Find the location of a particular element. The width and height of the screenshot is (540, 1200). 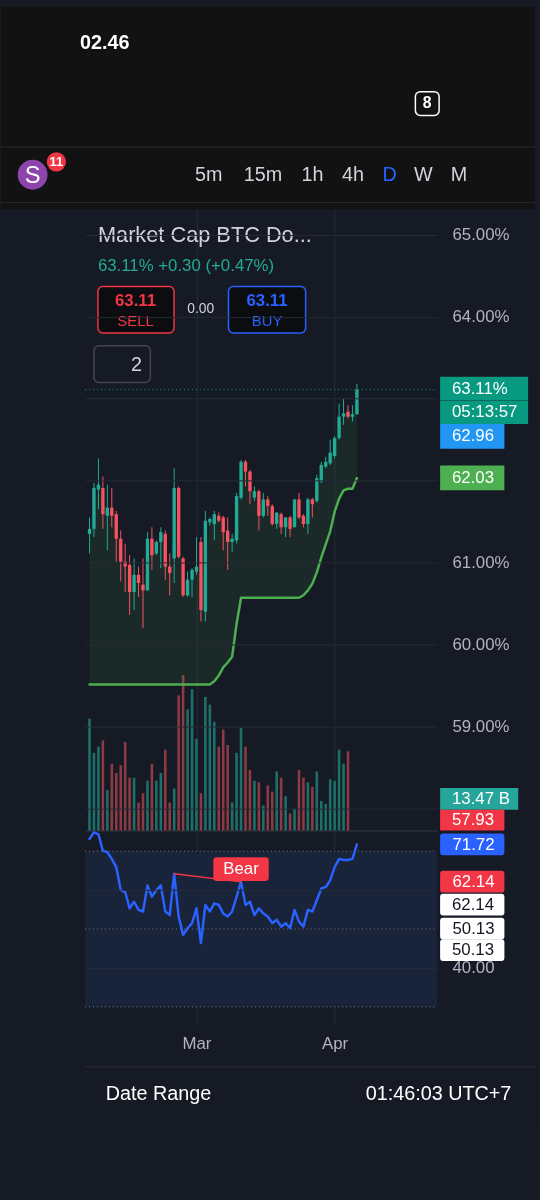

text: 5m is located at coordinates (208, 173).